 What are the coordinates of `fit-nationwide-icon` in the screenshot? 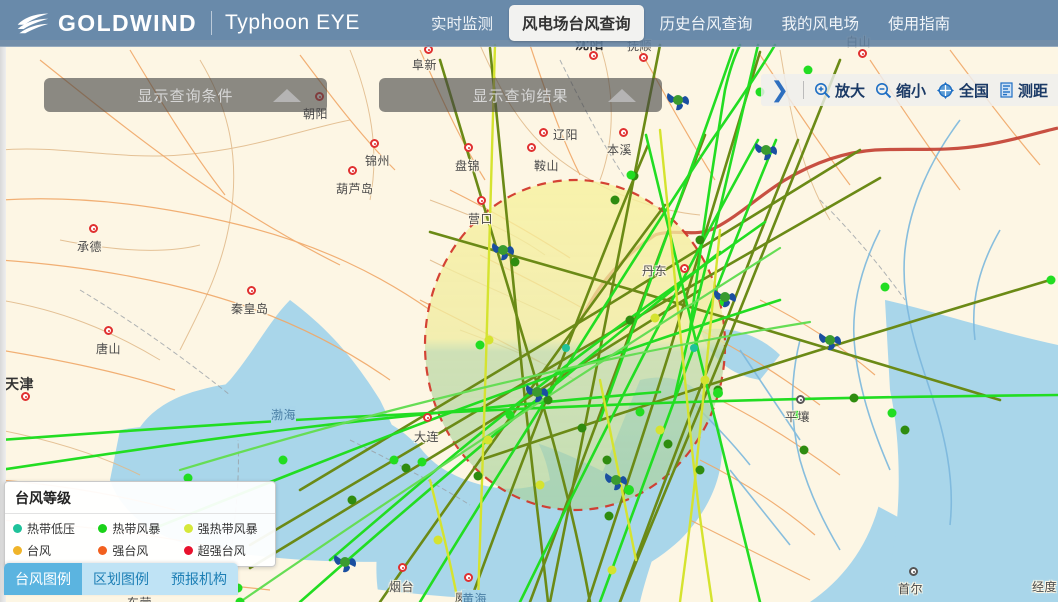 It's located at (945, 90).